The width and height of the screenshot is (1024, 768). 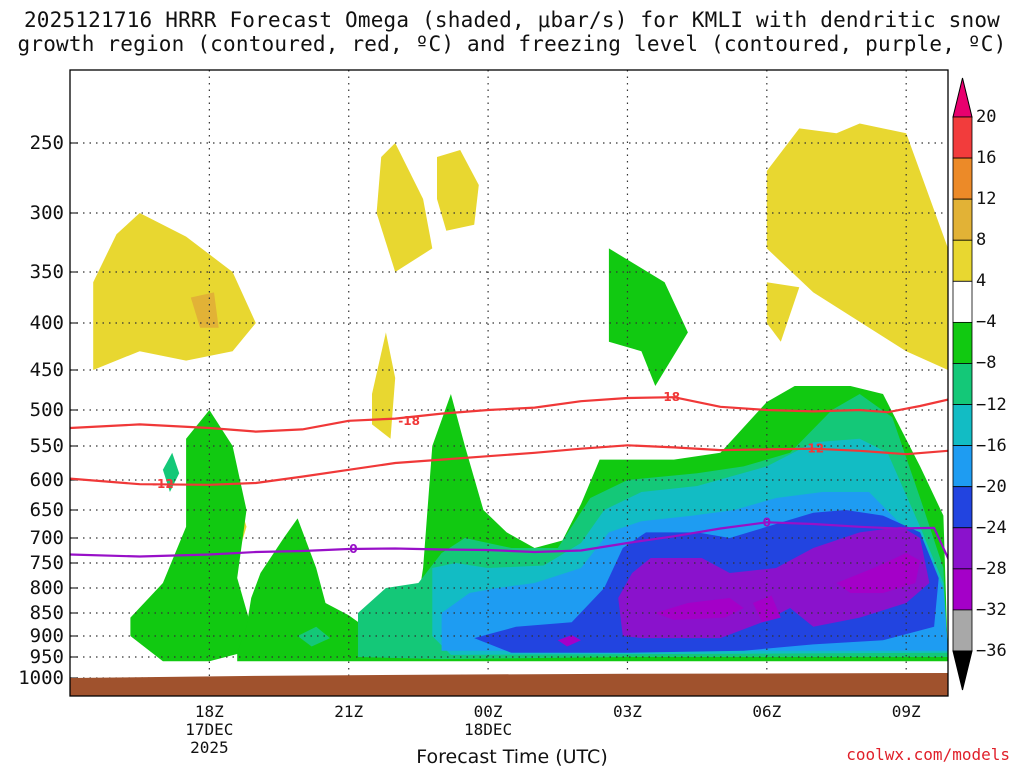 I want to click on colorbar-top-arrow, so click(x=962, y=97).